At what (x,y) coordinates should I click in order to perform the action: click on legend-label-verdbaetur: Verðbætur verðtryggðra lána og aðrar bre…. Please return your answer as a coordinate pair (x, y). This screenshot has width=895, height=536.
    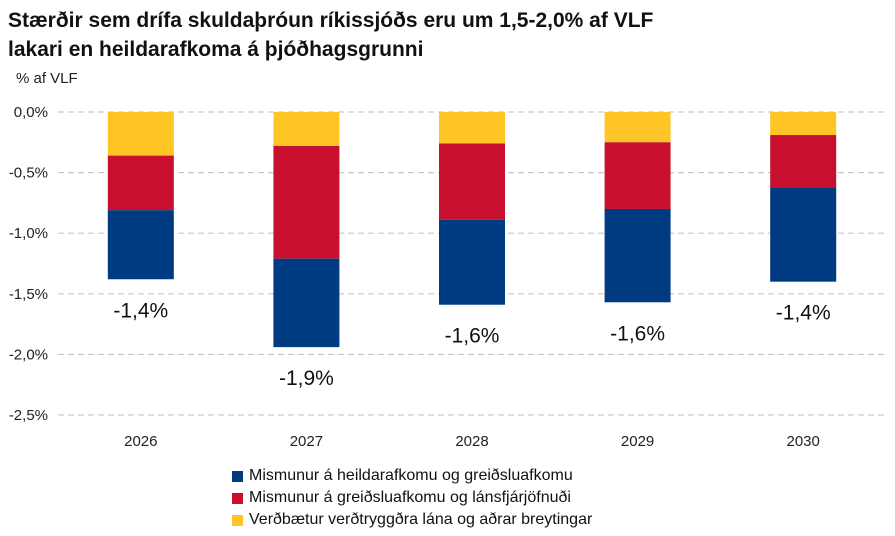
    Looking at the image, I should click on (421, 519).